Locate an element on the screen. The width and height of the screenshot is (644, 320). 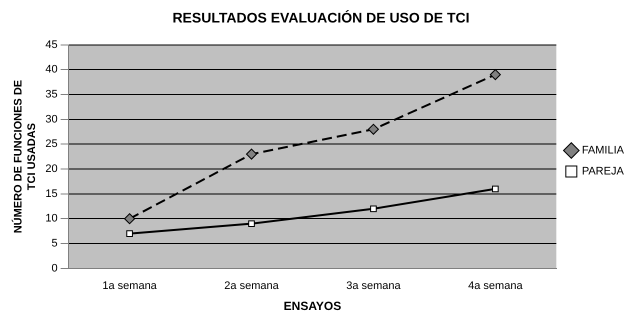
x-tick-label: 3a semana is located at coordinates (374, 286).